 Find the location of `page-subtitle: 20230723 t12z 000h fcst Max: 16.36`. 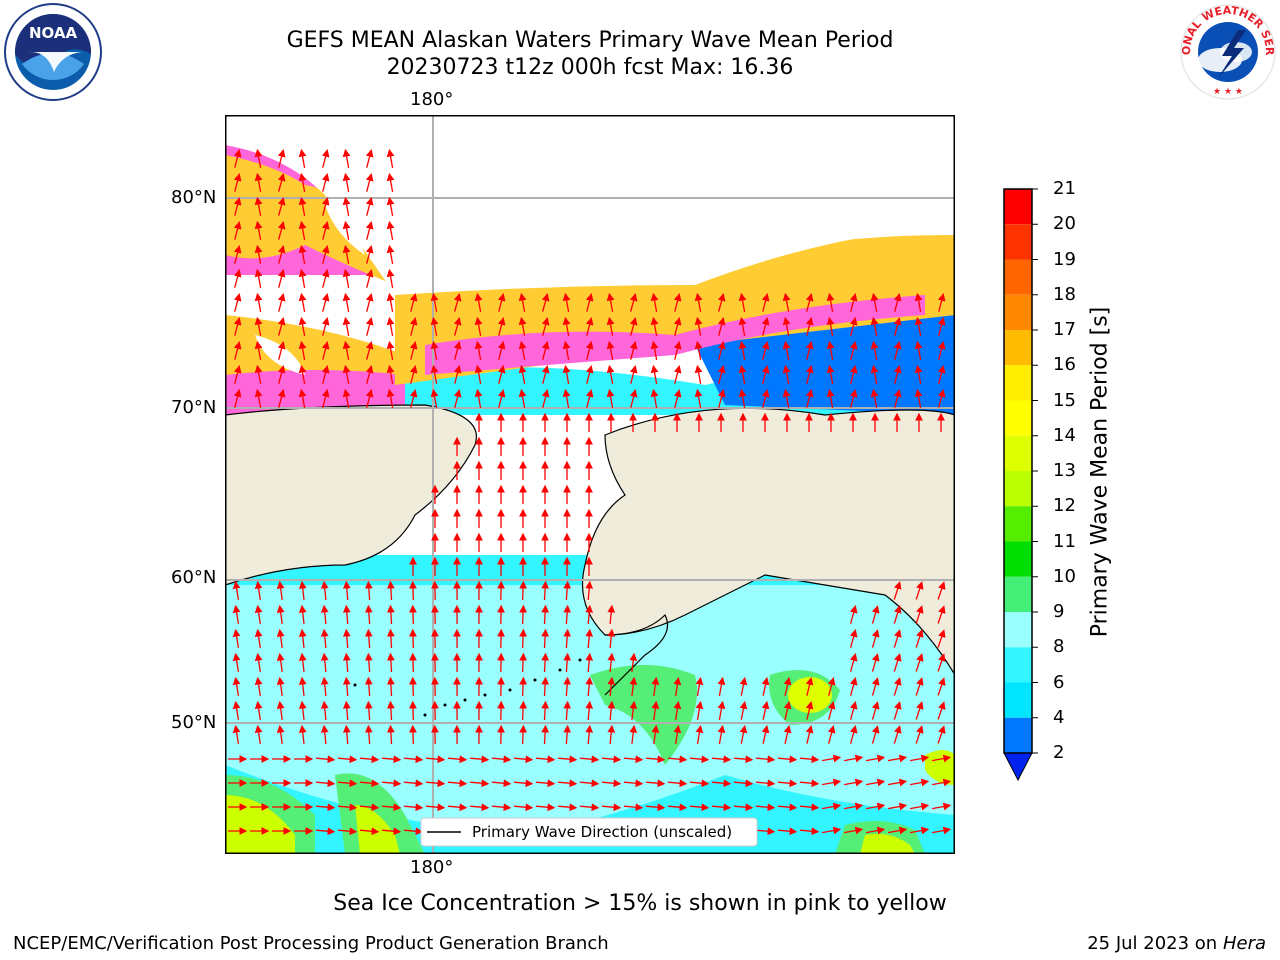

page-subtitle: 20230723 t12z 000h fcst Max: 16.36 is located at coordinates (590, 67).